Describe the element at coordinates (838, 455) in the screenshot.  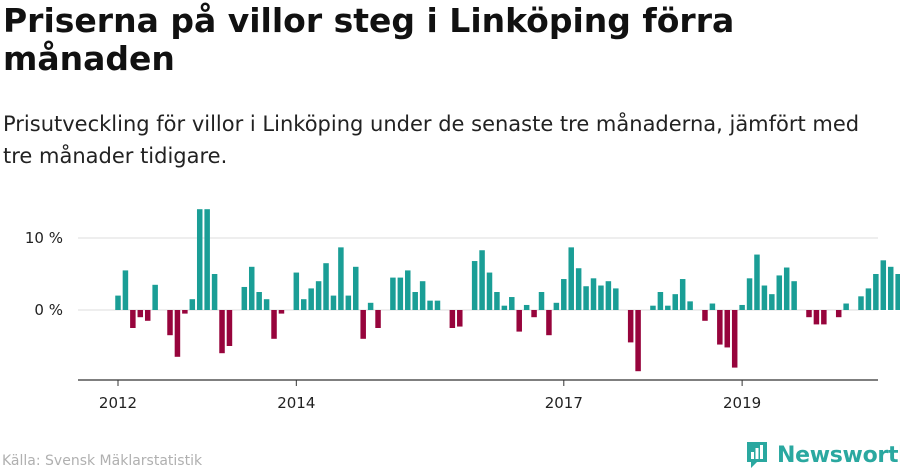
I see `brand-name: Newsworthy` at that location.